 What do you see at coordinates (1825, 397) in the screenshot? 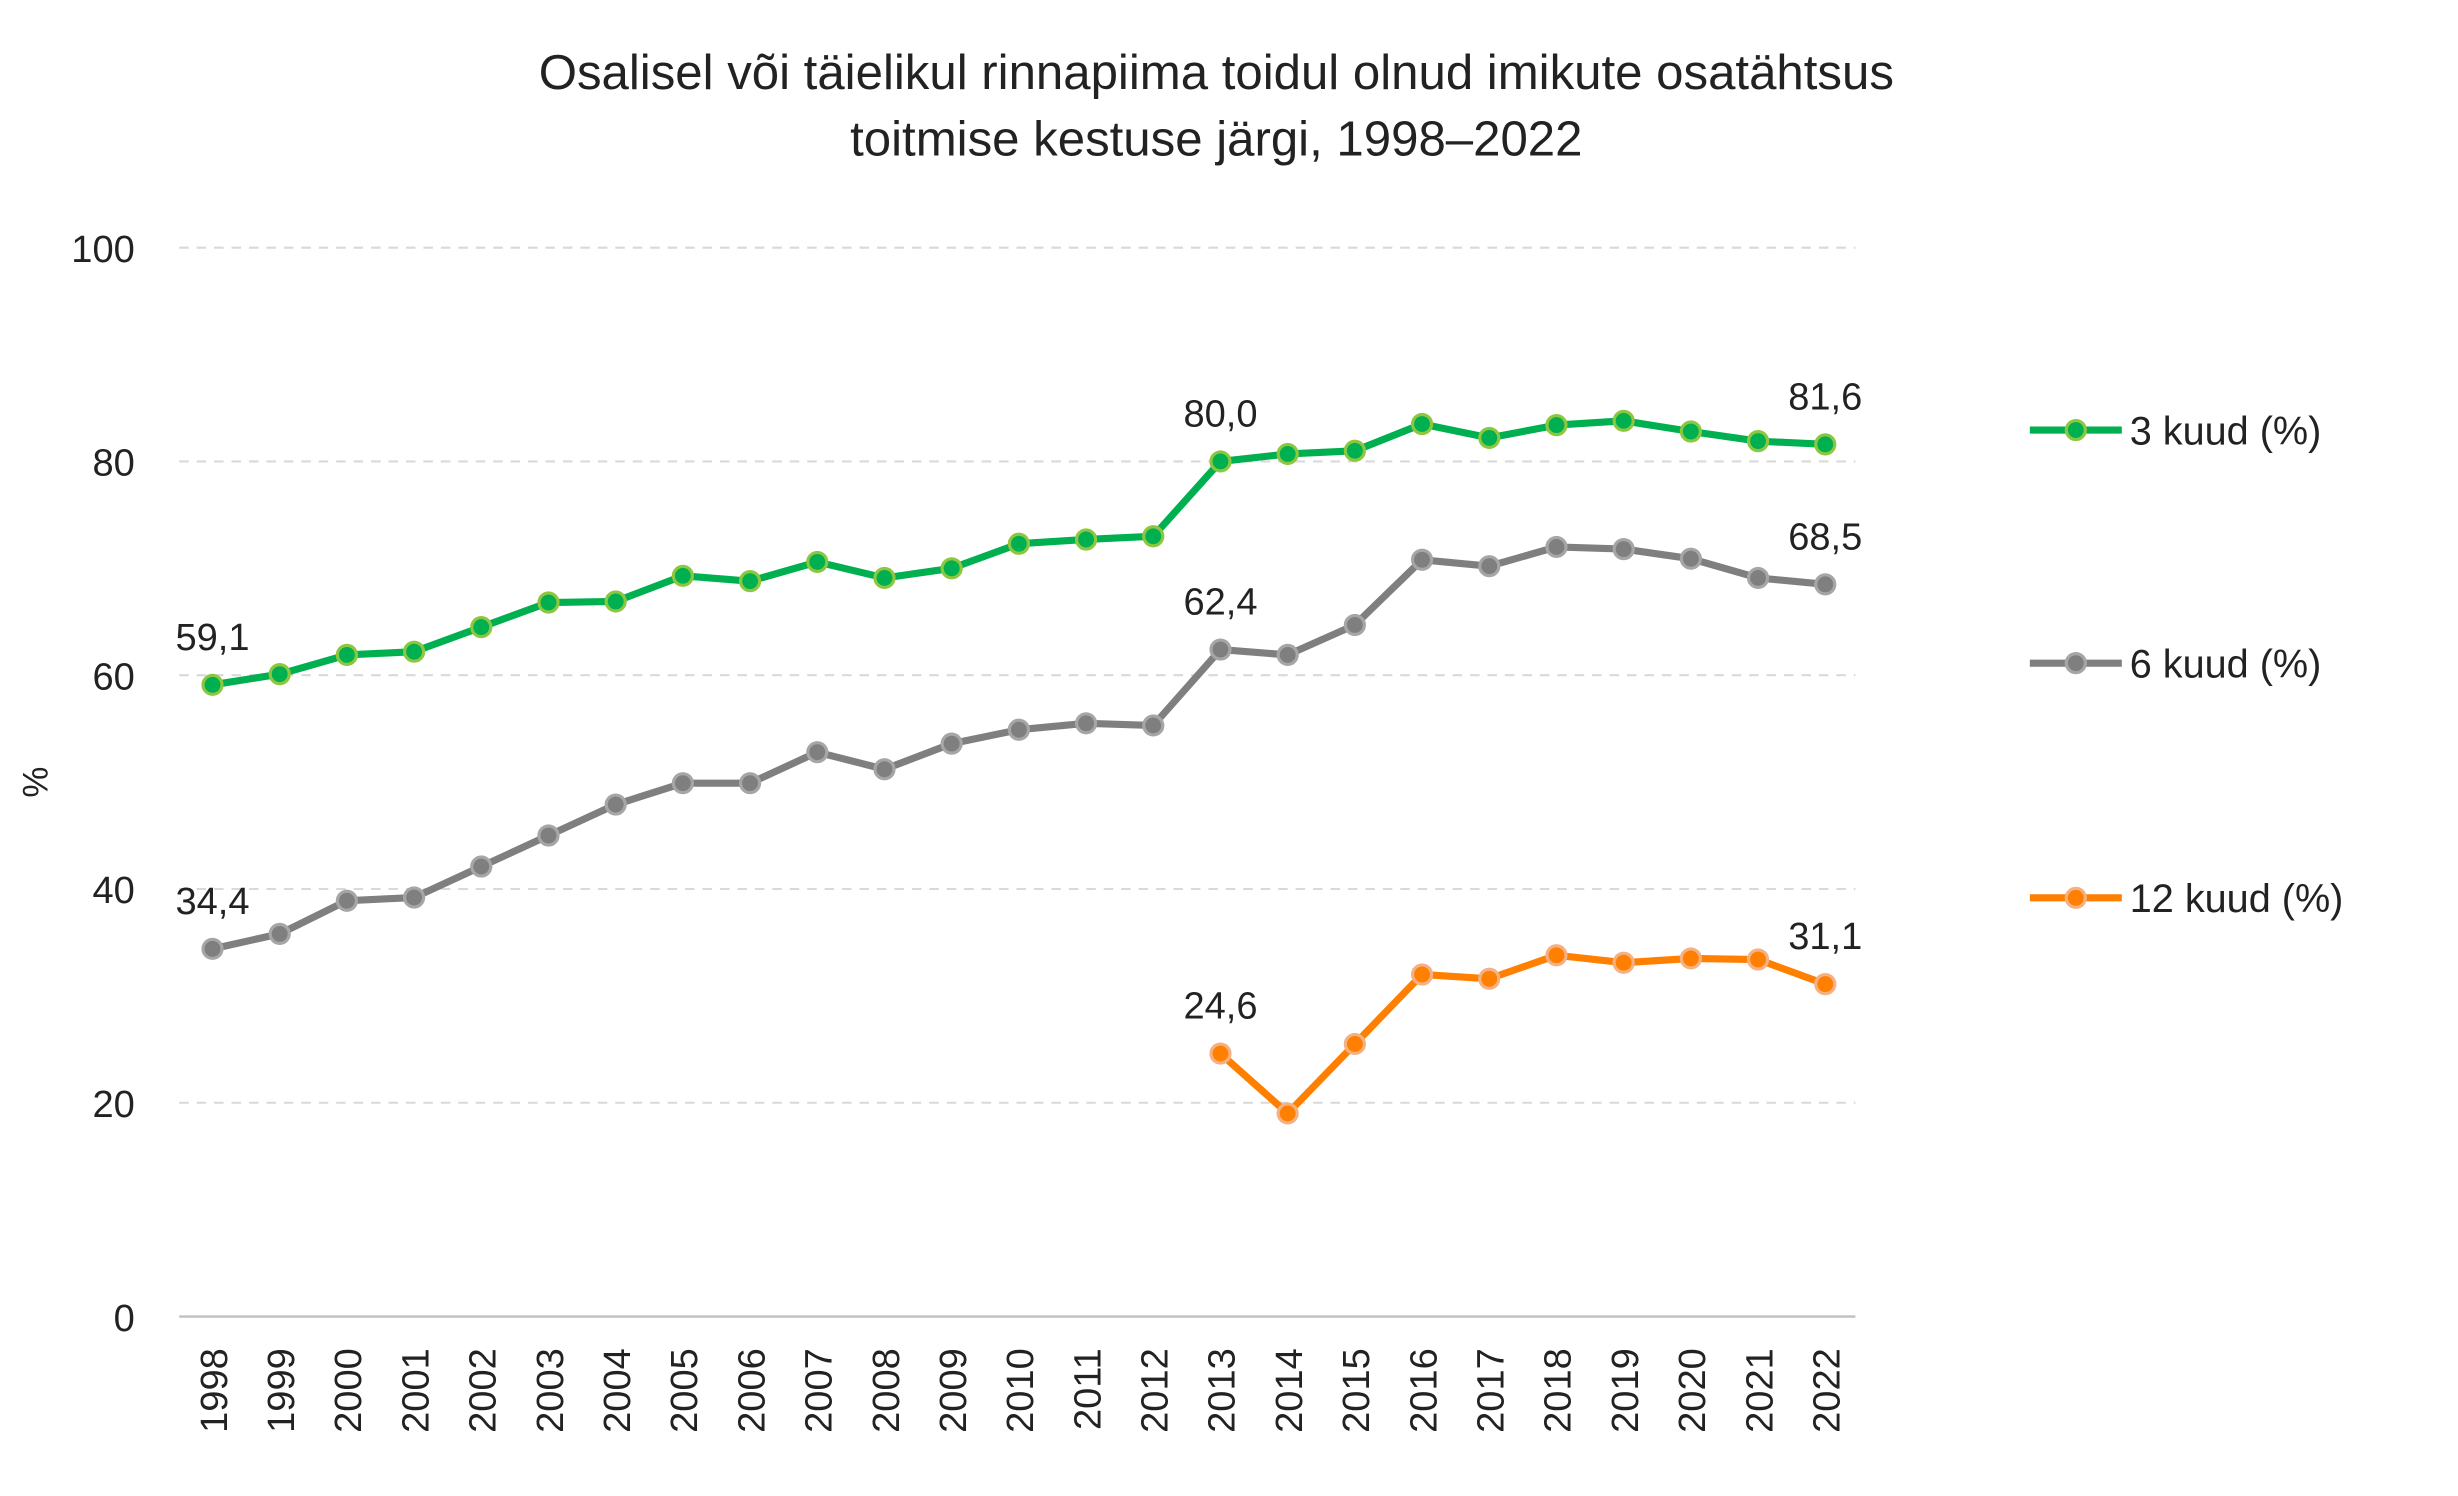
I see `data-label: 81,6` at bounding box center [1825, 397].